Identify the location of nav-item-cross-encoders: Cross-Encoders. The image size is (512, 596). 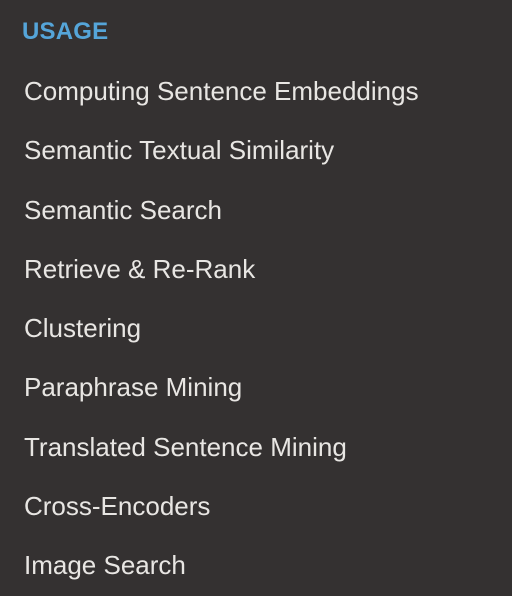
(117, 506).